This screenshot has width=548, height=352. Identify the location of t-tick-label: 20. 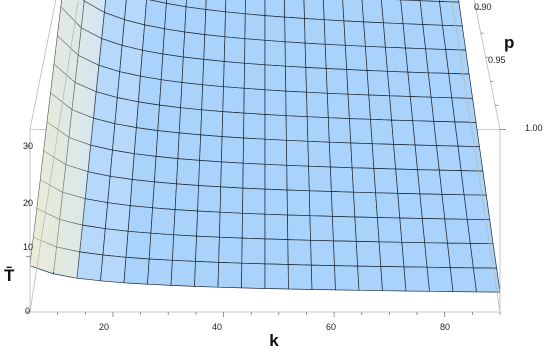
(28, 203).